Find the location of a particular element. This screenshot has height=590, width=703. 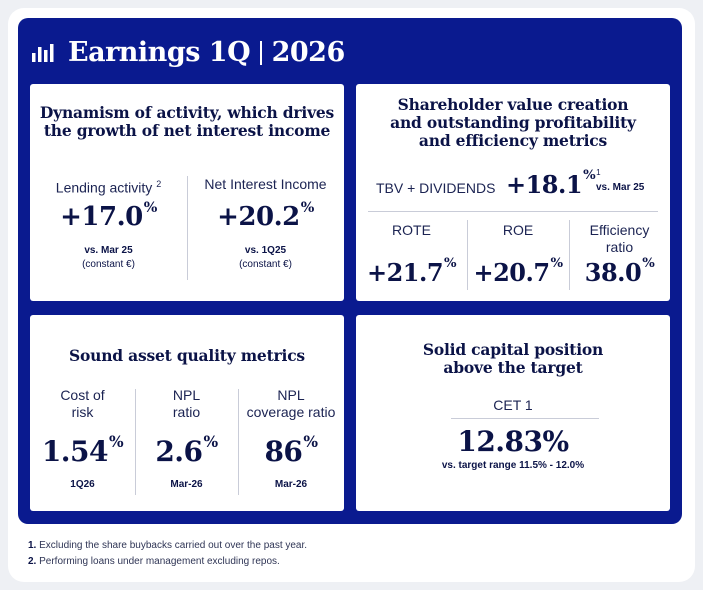

title-line: Dynamism of activity, which drives is located at coordinates (187, 112).